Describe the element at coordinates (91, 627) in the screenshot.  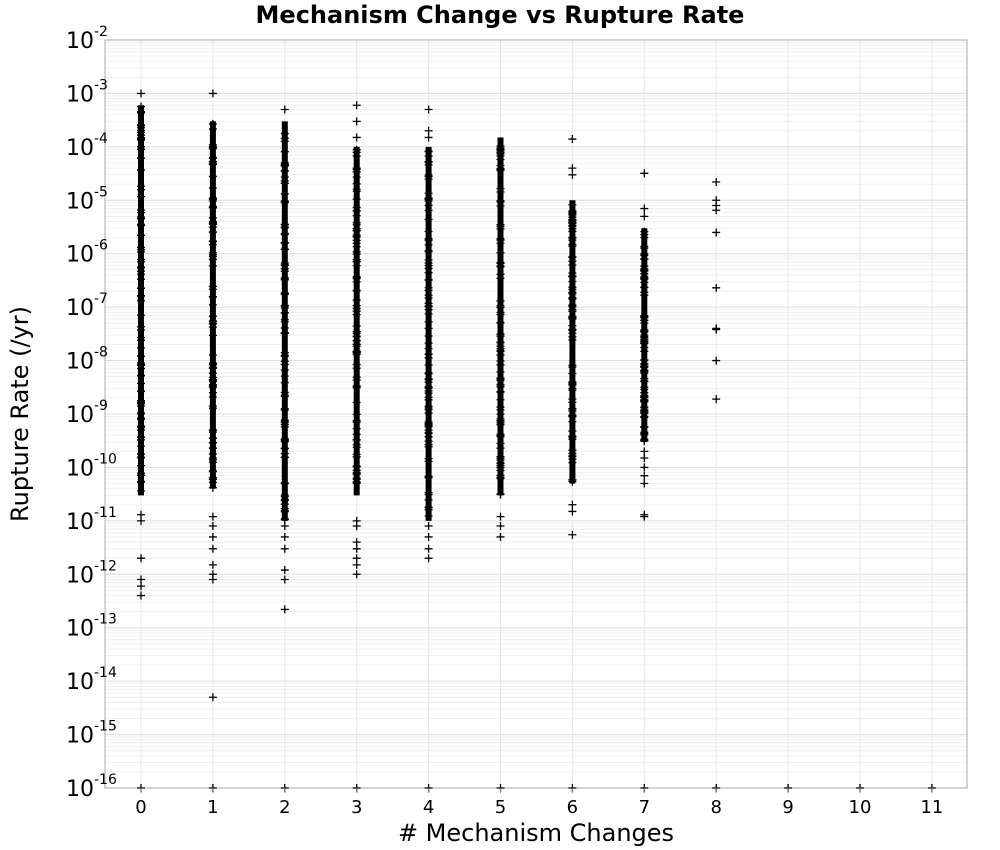
I see `y-tick-label: 10⁻¹³` at that location.